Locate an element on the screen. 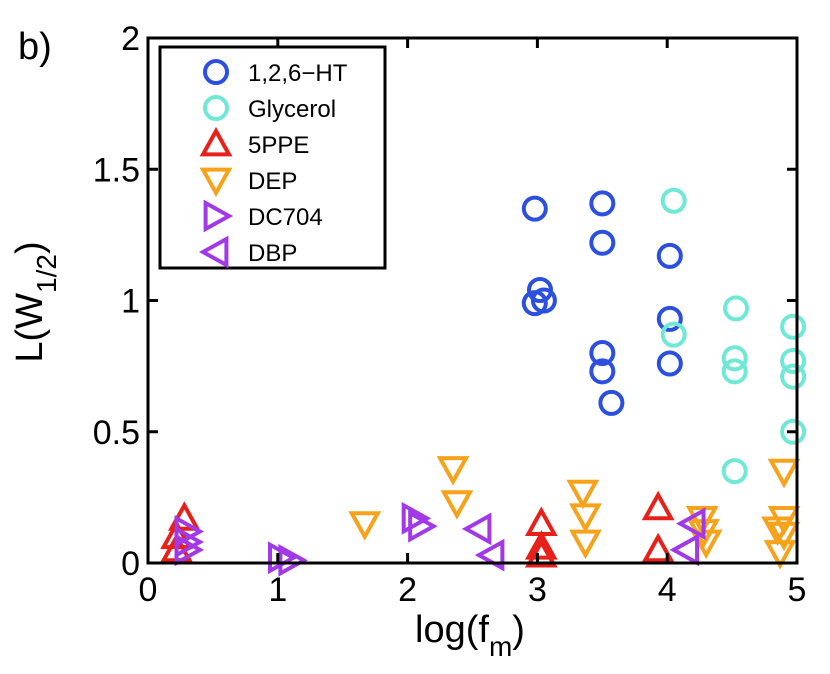 The width and height of the screenshot is (830, 674). legend: 1,2,6−HT Glycerol 5PPE DEP DC704 DBP is located at coordinates (272, 157).